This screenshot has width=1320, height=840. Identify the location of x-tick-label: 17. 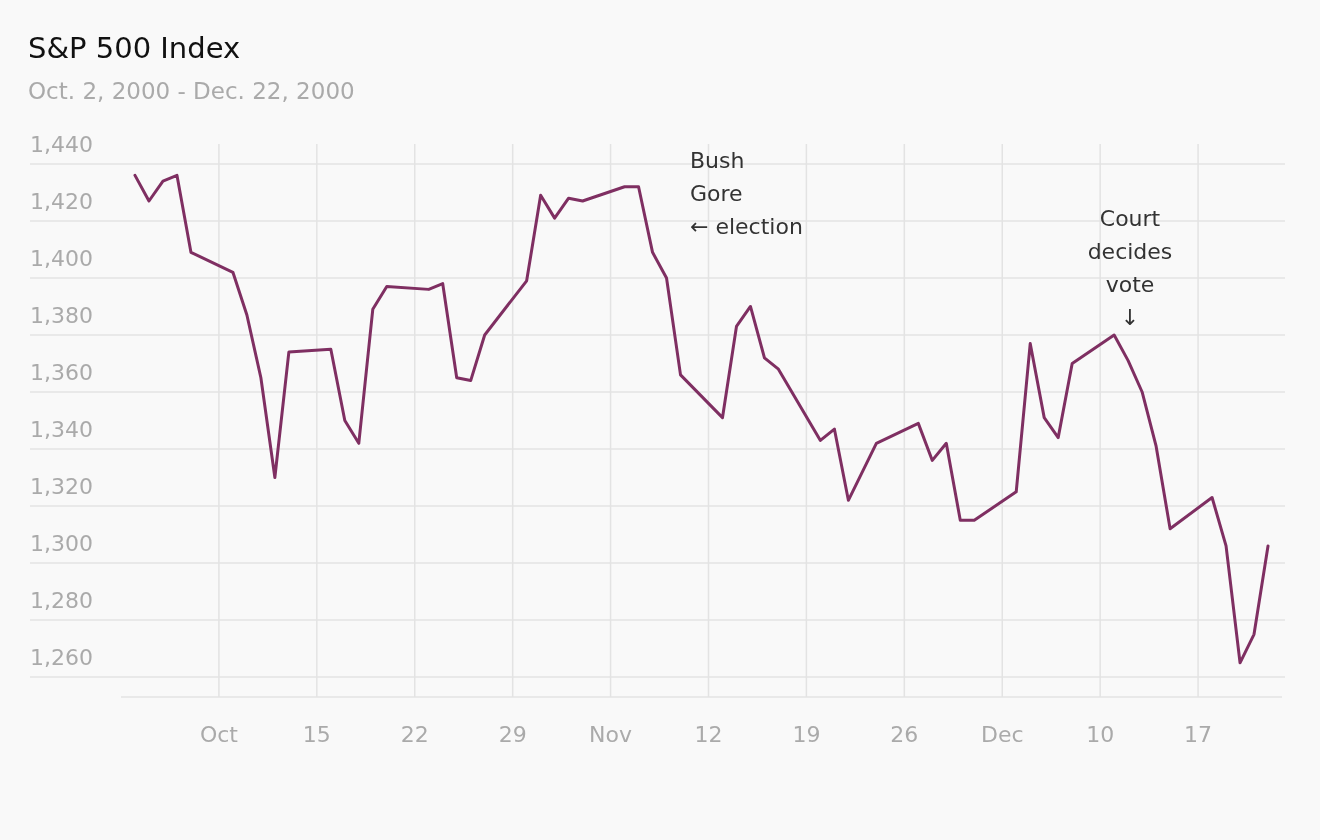
(1198, 734).